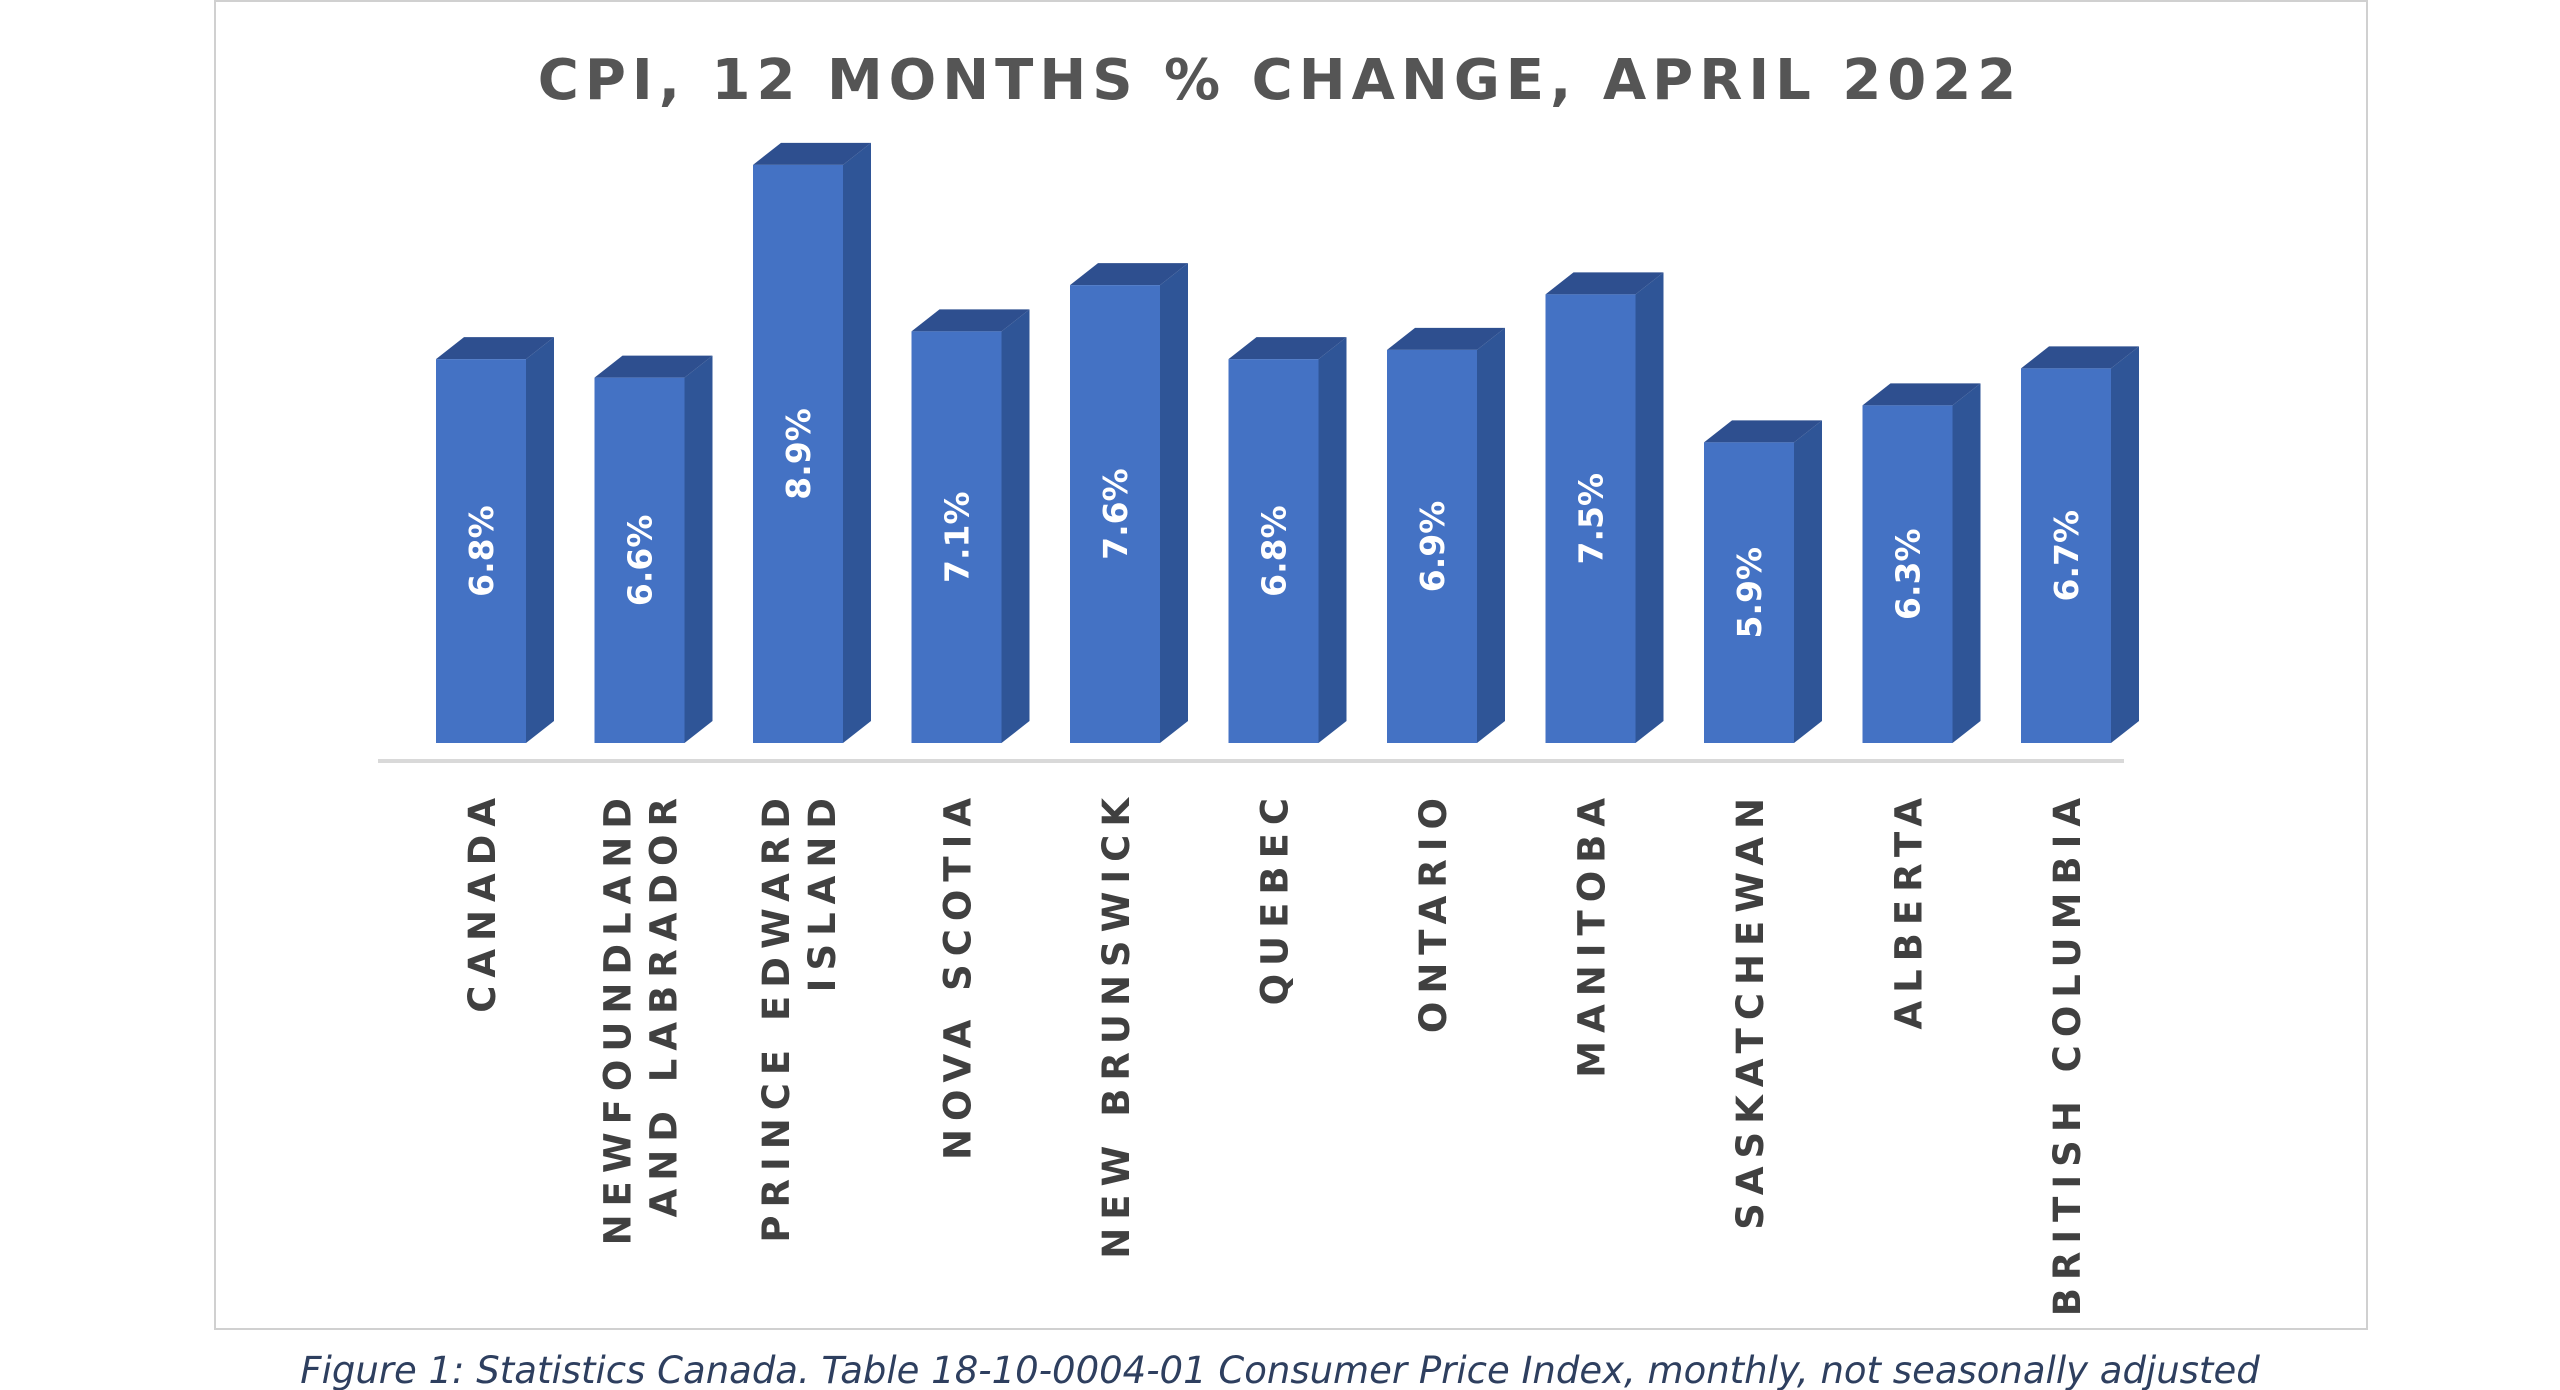 The image size is (2560, 1390). What do you see at coordinates (618, 1017) in the screenshot?
I see `category-label: NEWFOUNDLAND` at bounding box center [618, 1017].